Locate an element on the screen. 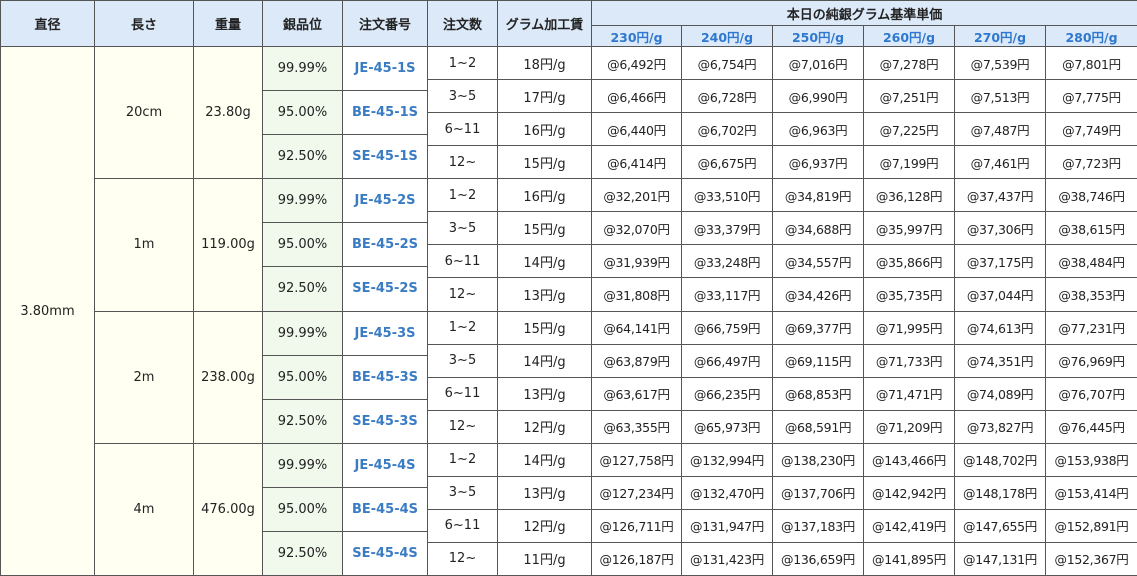 The height and width of the screenshot is (576, 1137). unit-price: @6,414円 is located at coordinates (637, 163).